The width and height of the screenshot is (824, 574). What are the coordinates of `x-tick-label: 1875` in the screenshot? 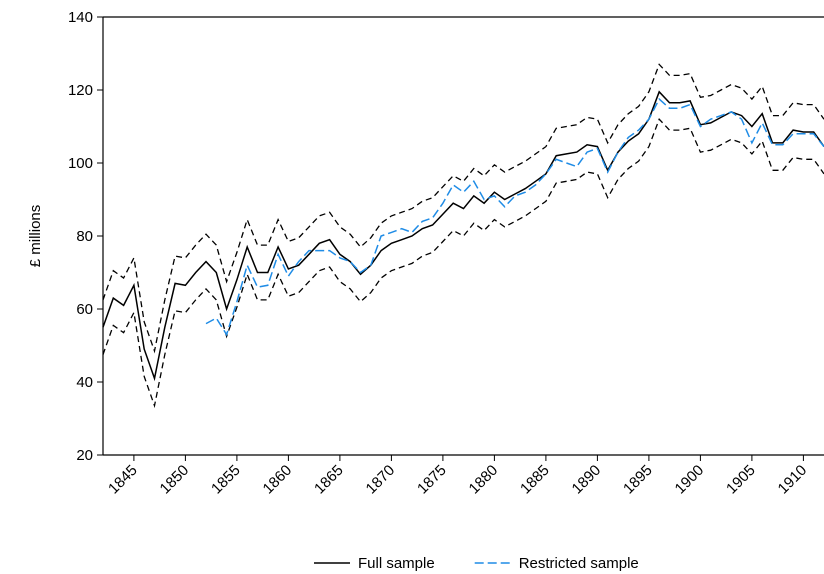 It's located at (432, 480).